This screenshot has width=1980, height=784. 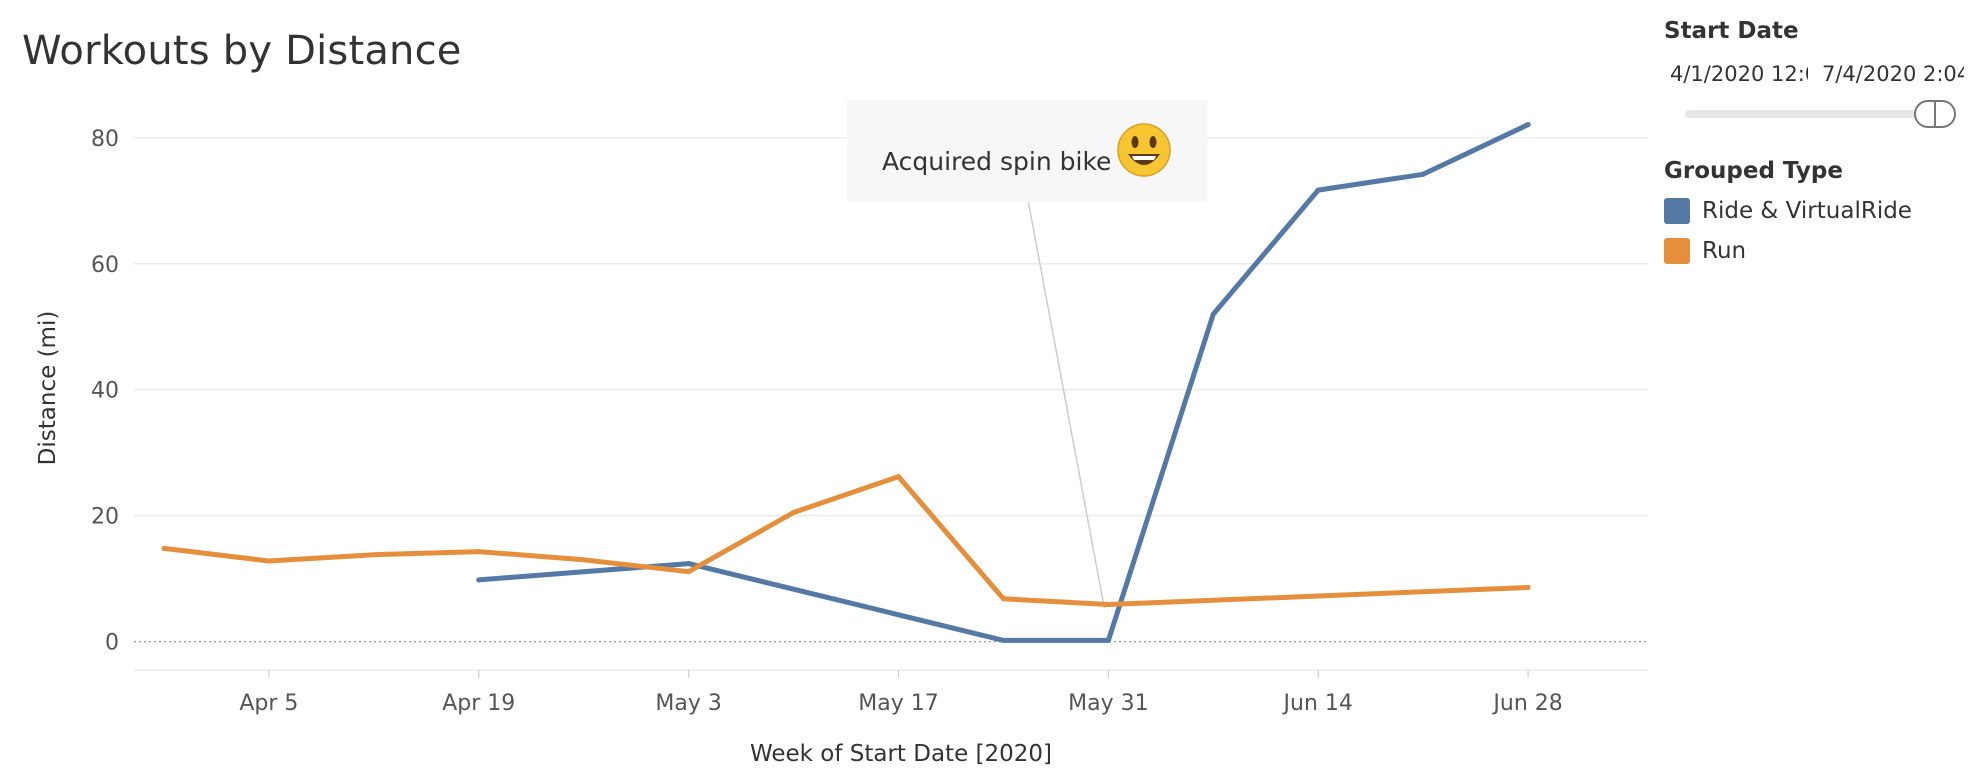 I want to click on y-tick-label: 80, so click(x=105, y=139).